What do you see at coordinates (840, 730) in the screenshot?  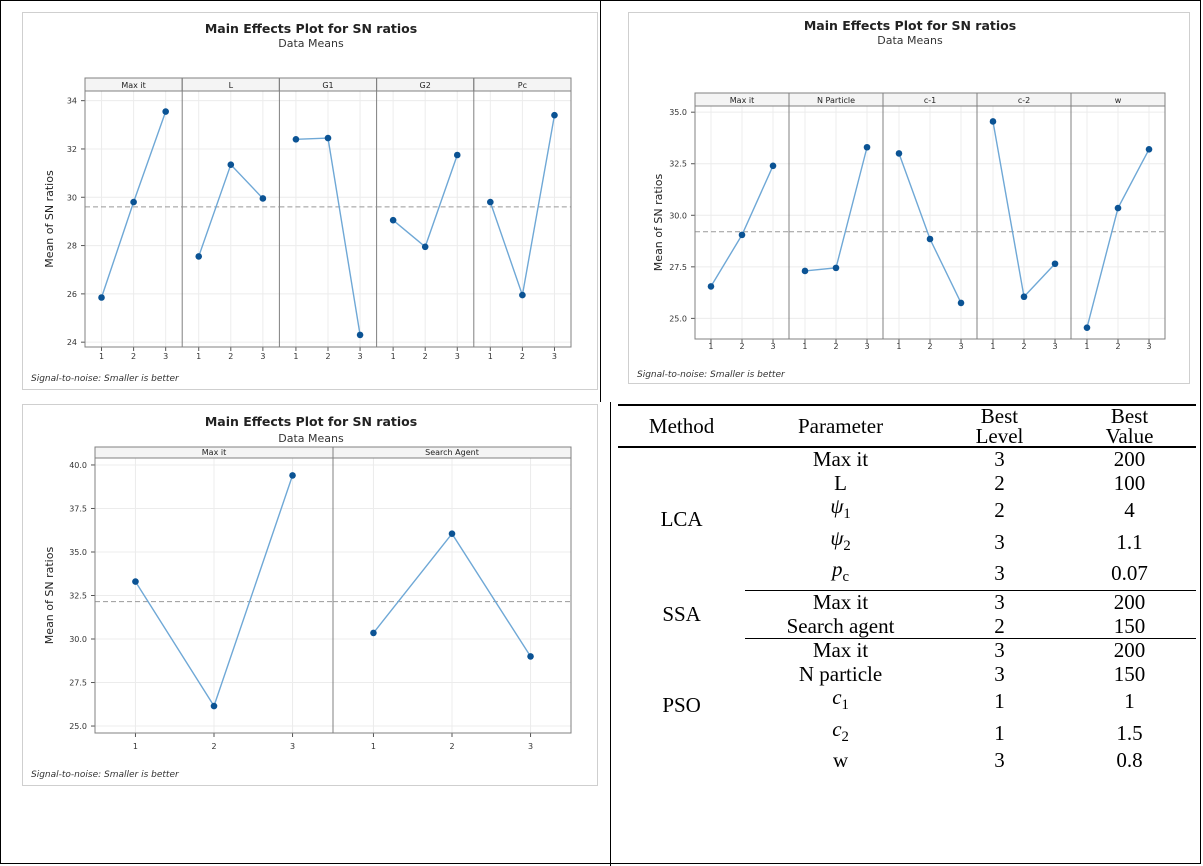 I see `param-c2: c2` at bounding box center [840, 730].